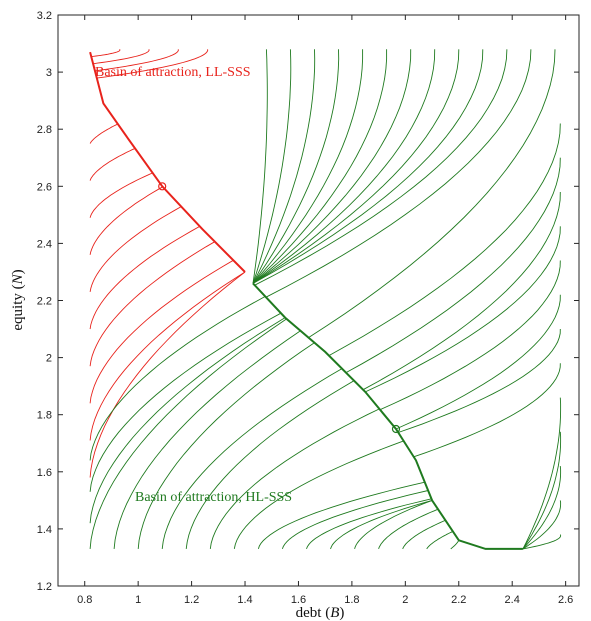 The width and height of the screenshot is (591, 621). What do you see at coordinates (44, 244) in the screenshot?
I see `y-tick-label: 2.4` at bounding box center [44, 244].